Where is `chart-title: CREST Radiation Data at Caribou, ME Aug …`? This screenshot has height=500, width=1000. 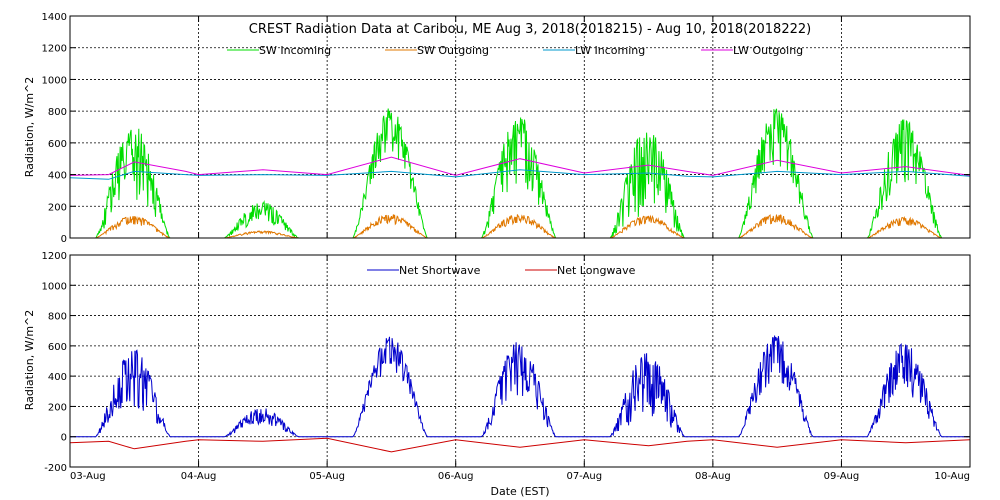
chart-title: CREST Radiation Data at Caribou, ME Aug … is located at coordinates (530, 29).